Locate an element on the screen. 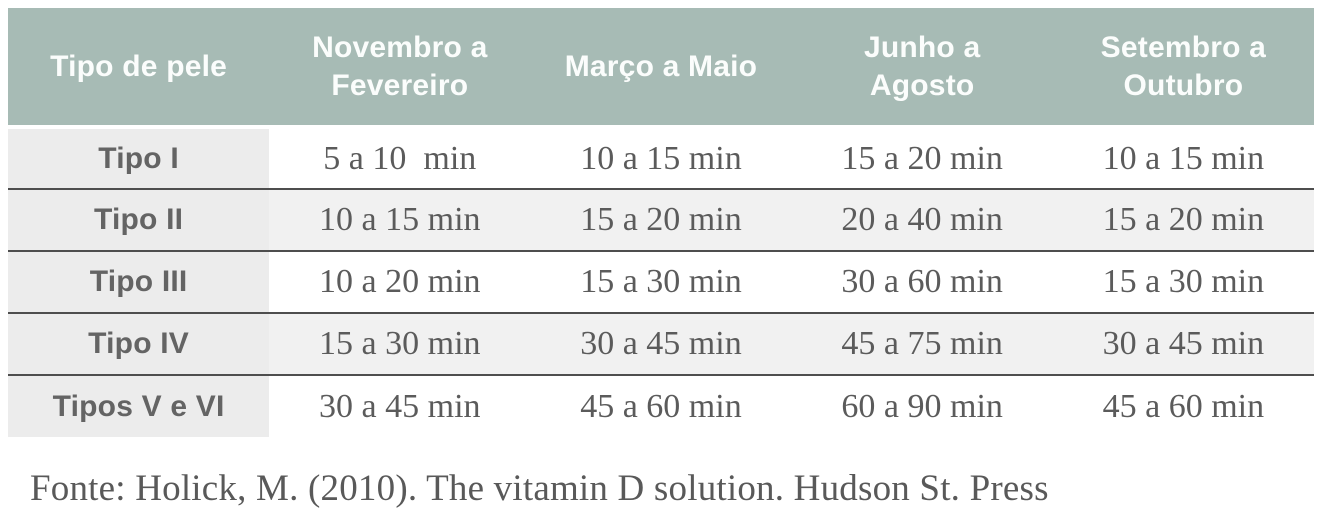  col-header-jun-ago: Junho a Agosto is located at coordinates (922, 68).